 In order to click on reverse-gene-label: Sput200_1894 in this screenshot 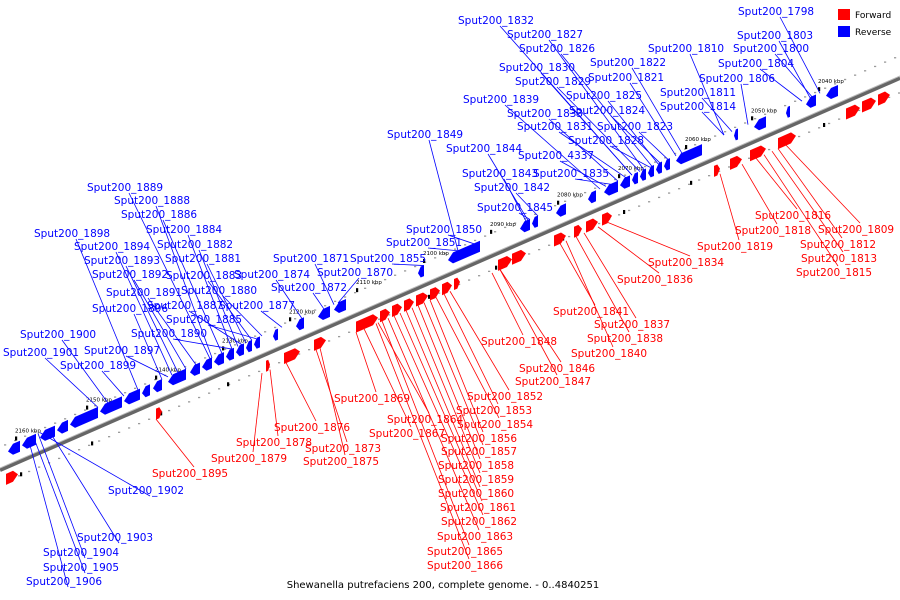, I will do `click(112, 247)`.